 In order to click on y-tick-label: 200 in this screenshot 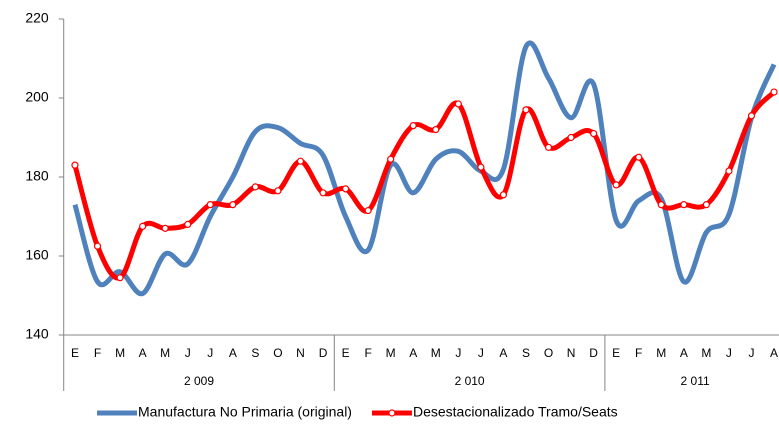, I will do `click(37, 97)`.